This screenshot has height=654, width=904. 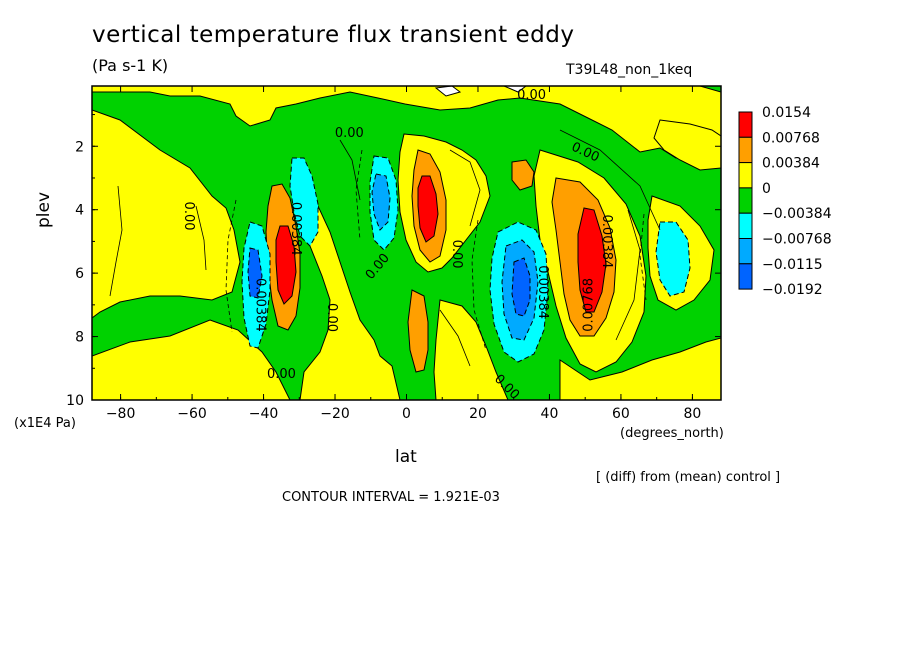 I want to click on contour-interval: CONTOUR INTERVAL = 1.921E-03, so click(x=391, y=497).